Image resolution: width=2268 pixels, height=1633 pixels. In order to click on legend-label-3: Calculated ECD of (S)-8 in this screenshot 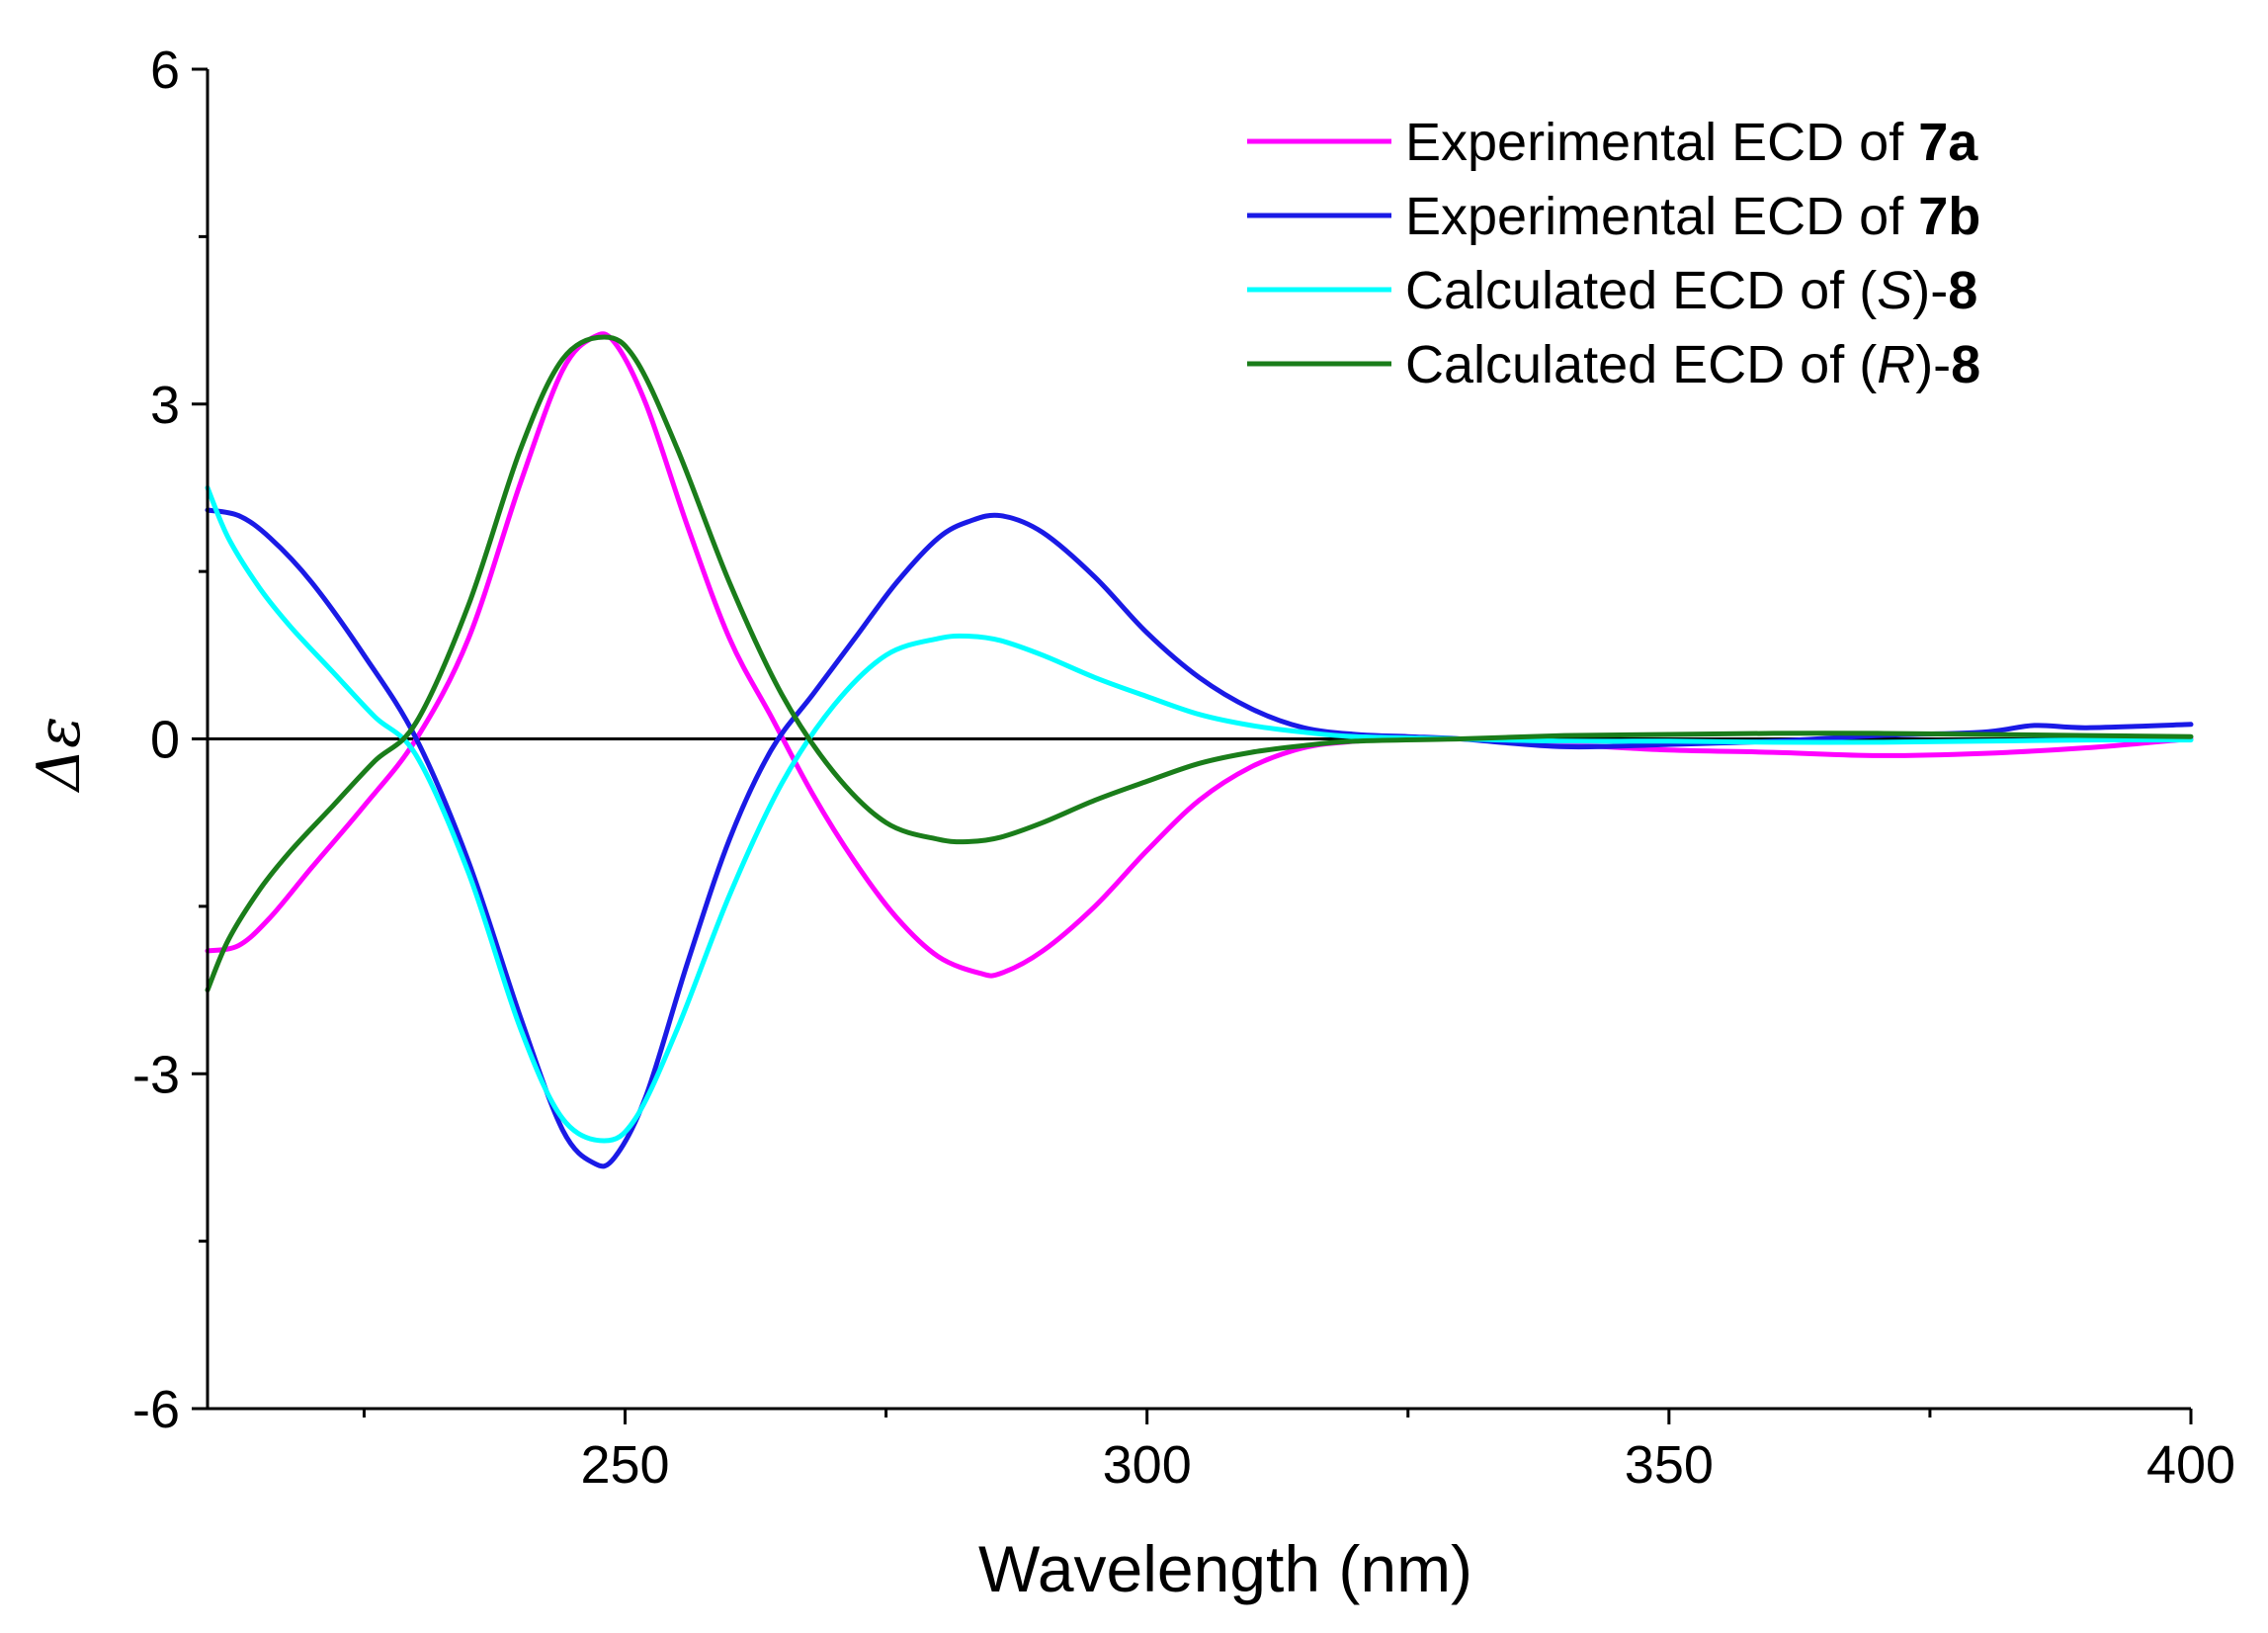, I will do `click(1691, 290)`.